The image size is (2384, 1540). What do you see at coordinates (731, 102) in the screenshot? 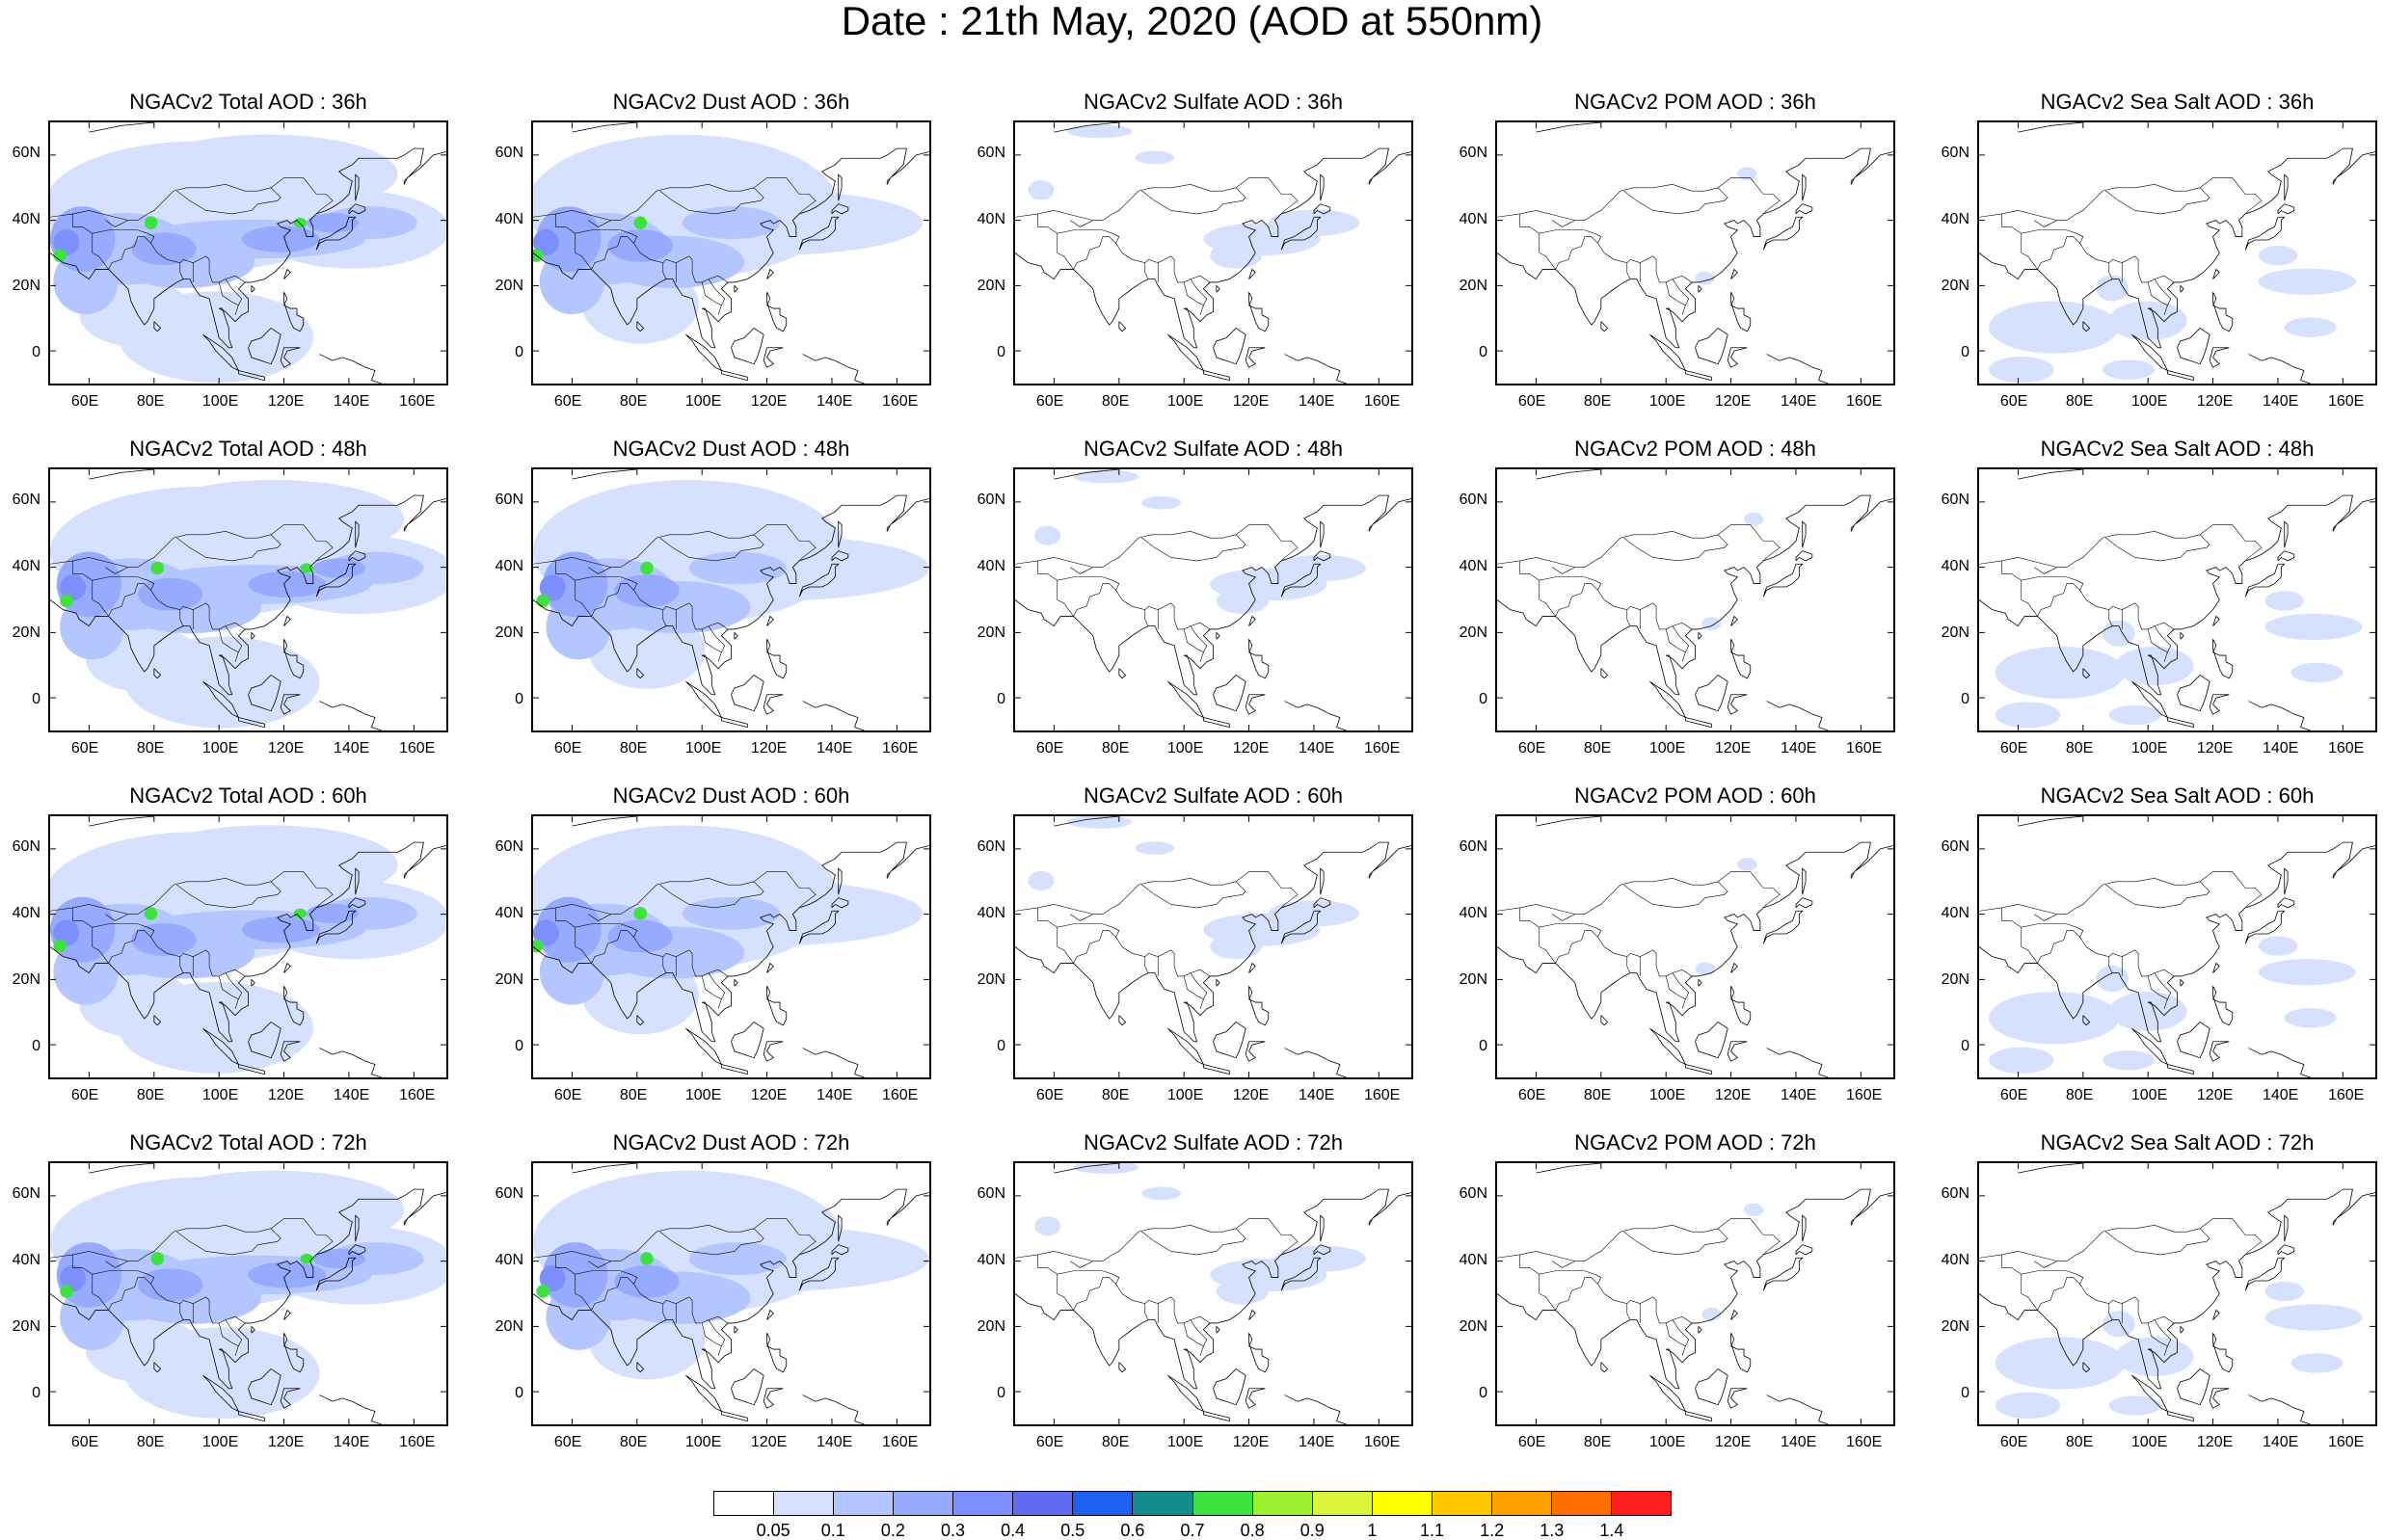
I see `panel-title: NGACv2 Dust AOD : 36h` at bounding box center [731, 102].